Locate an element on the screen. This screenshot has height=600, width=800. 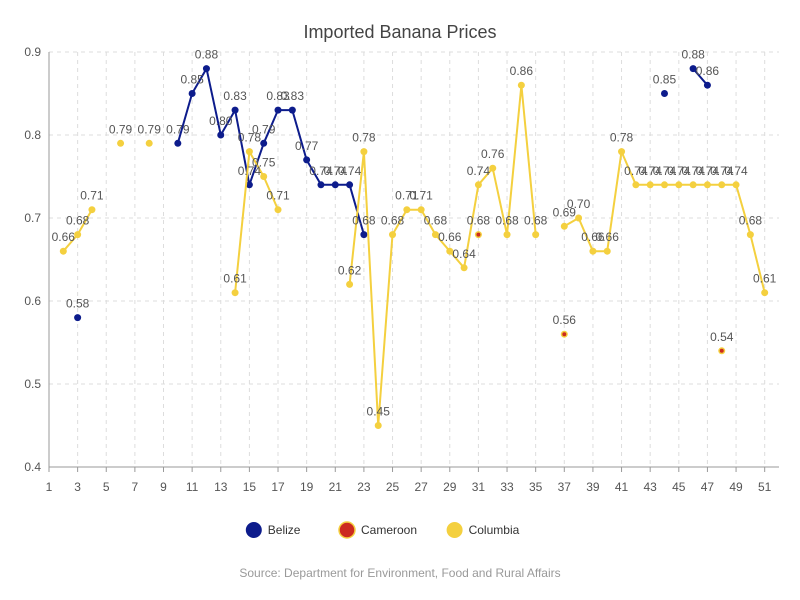
data-label-cameroon: 0.54 is located at coordinates (722, 337).